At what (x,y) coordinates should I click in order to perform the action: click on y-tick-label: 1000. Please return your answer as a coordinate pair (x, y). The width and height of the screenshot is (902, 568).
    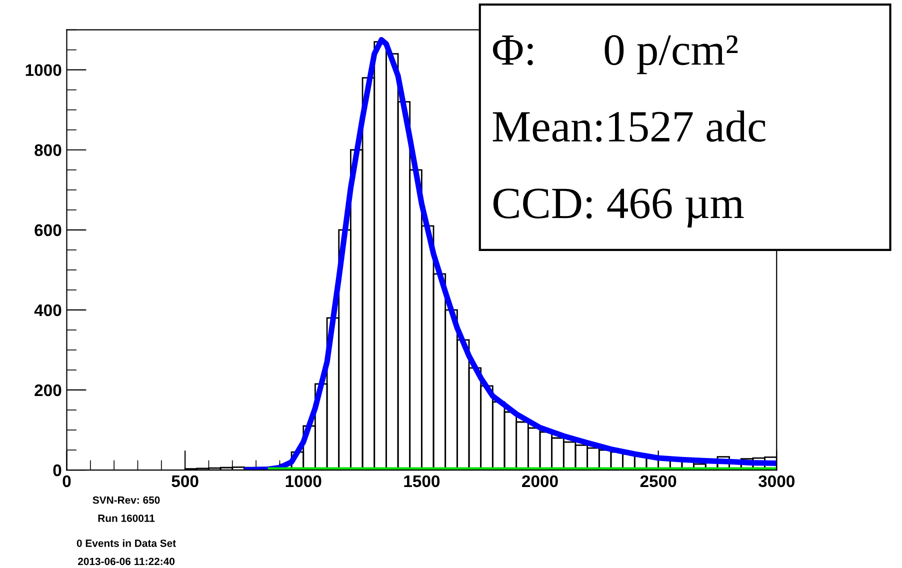
    Looking at the image, I should click on (44, 70).